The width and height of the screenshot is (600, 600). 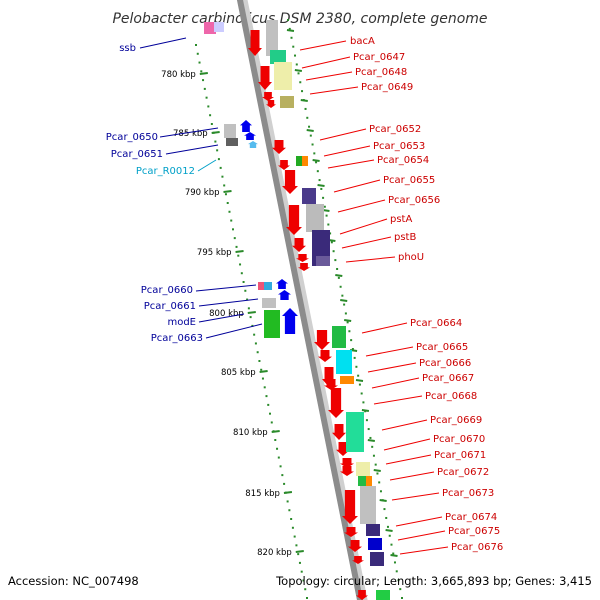 What do you see at coordinates (137, 154) in the screenshot?
I see `left-gene-label: Pcar_0651` at bounding box center [137, 154].